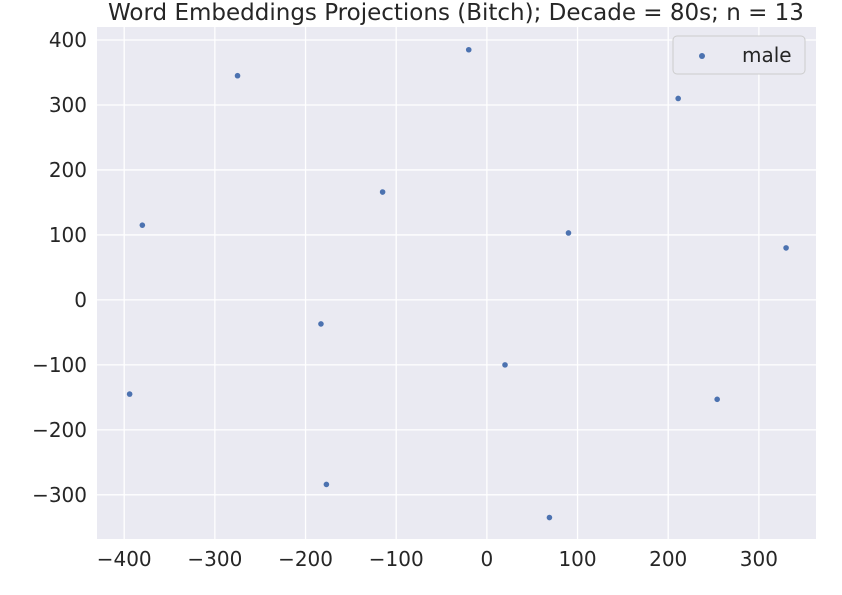  What do you see at coordinates (124, 559) in the screenshot?
I see `x-tick-label: −400` at bounding box center [124, 559].